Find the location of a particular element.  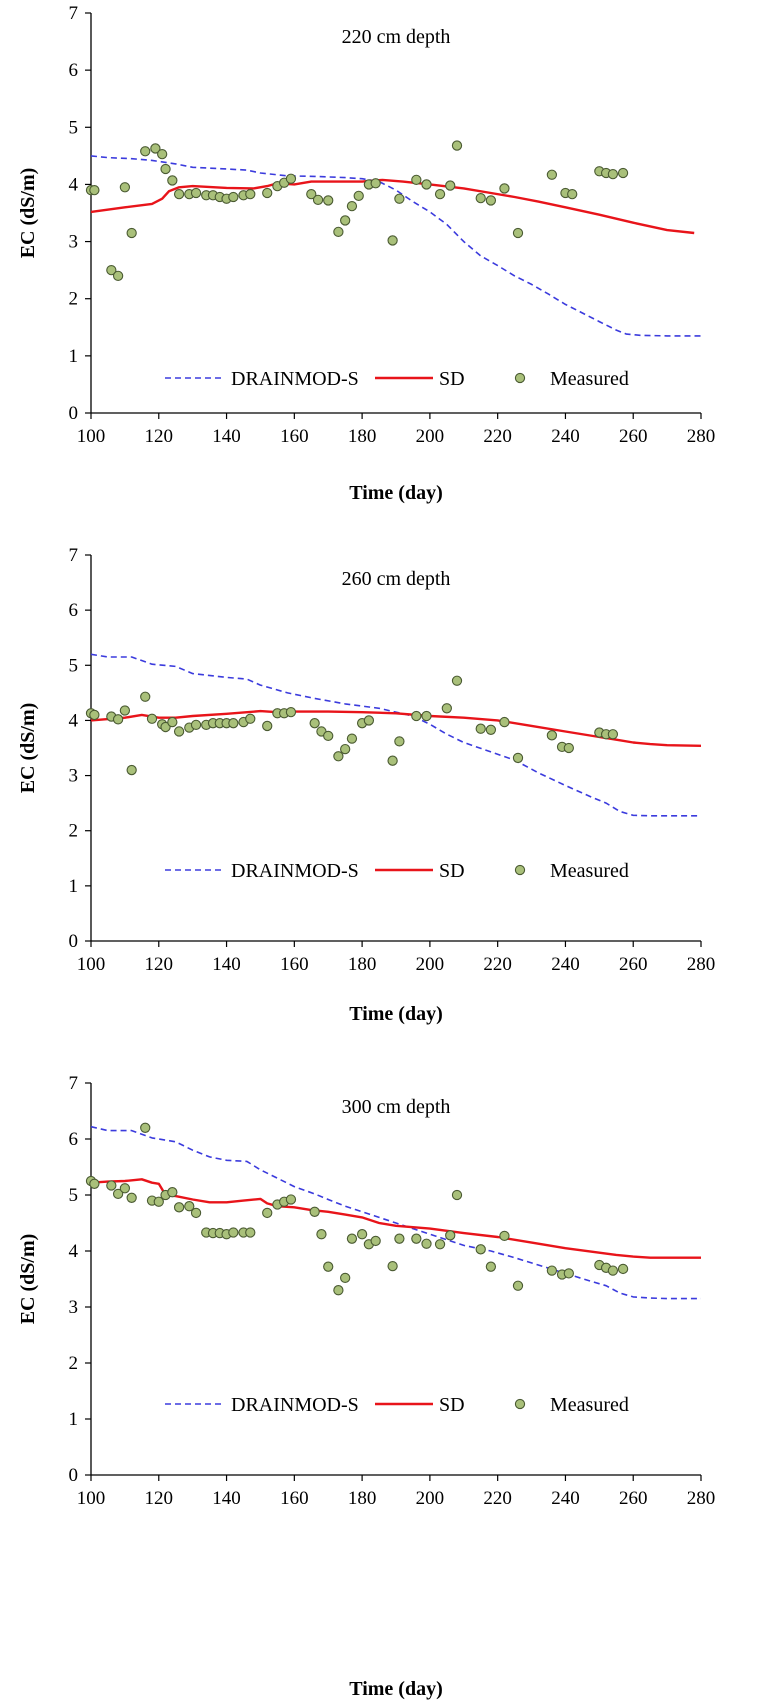

y-tick-label: 2 is located at coordinates (74, 1363).